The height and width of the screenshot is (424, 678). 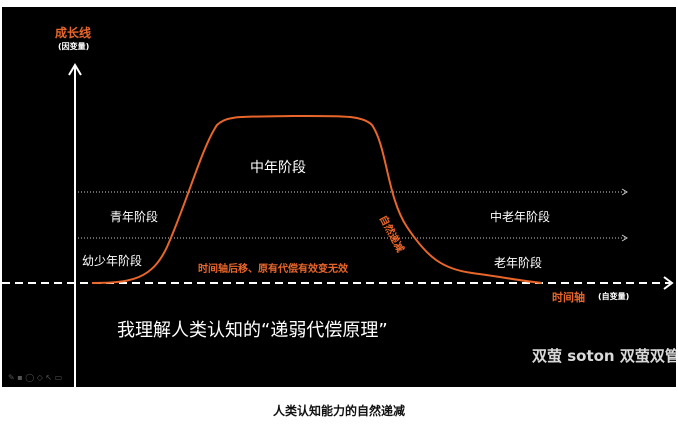 I want to click on y-axis-subtitle: (因变量), so click(x=74, y=46).